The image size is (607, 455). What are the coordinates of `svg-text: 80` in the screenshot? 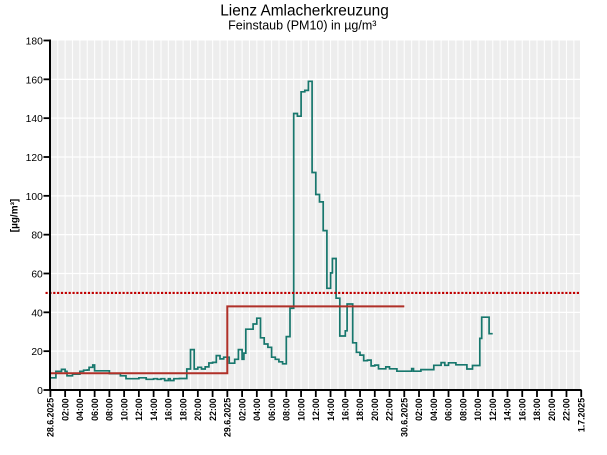 It's located at (37, 236).